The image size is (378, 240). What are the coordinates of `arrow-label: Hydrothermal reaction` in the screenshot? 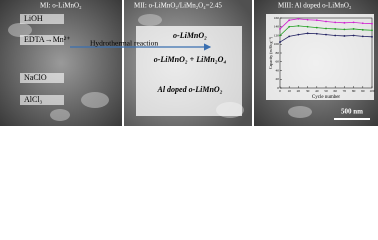 It's located at (124, 43).